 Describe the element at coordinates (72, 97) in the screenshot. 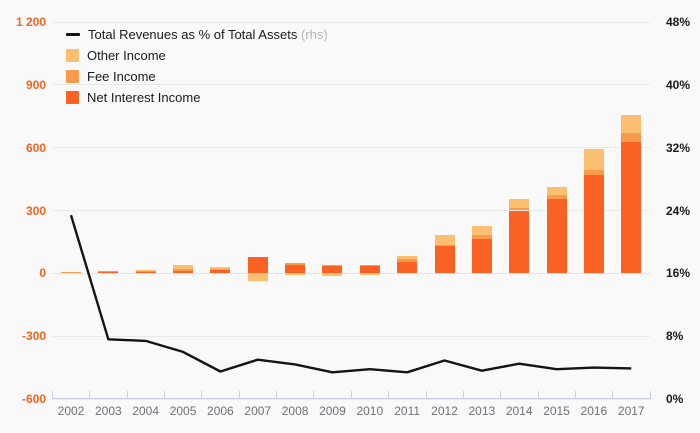

I see `net-interest-income-swatch-icon` at that location.